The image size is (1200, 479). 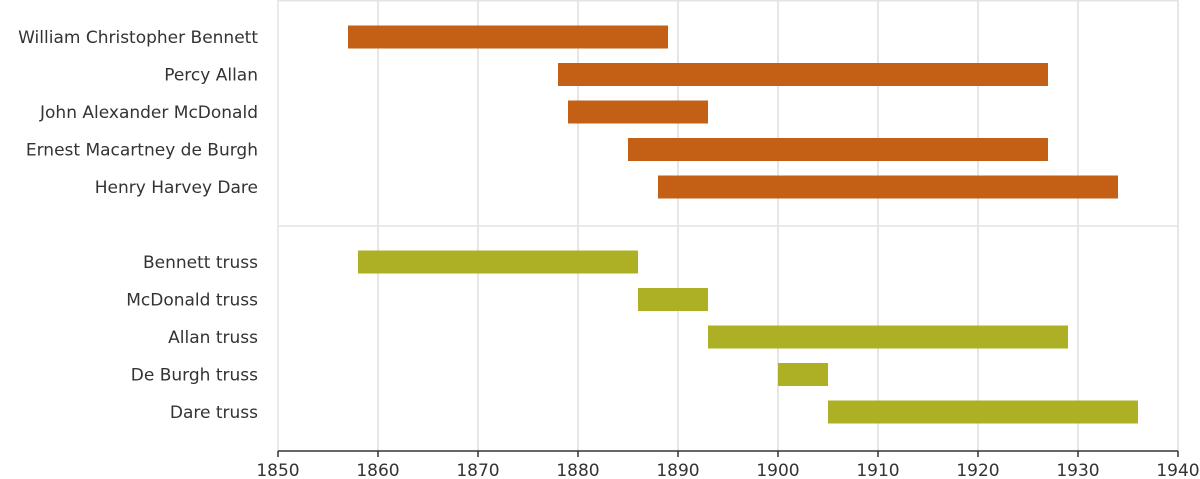 What do you see at coordinates (277, 470) in the screenshot?
I see `x-tick-label-1850: 1850` at bounding box center [277, 470].